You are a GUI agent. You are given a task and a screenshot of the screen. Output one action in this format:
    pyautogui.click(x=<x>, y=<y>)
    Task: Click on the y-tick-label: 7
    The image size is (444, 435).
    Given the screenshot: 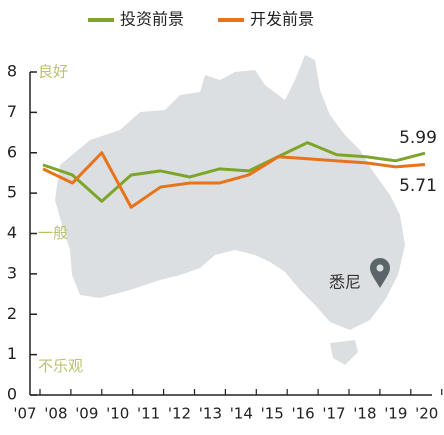 What is the action you would take?
    pyautogui.click(x=12, y=111)
    